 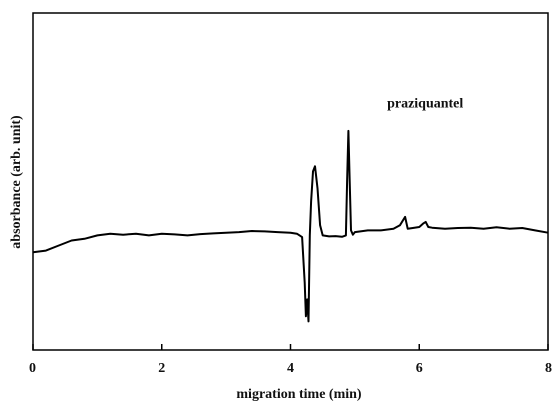 I want to click on x-axis-label: migration time (min), so click(x=299, y=394).